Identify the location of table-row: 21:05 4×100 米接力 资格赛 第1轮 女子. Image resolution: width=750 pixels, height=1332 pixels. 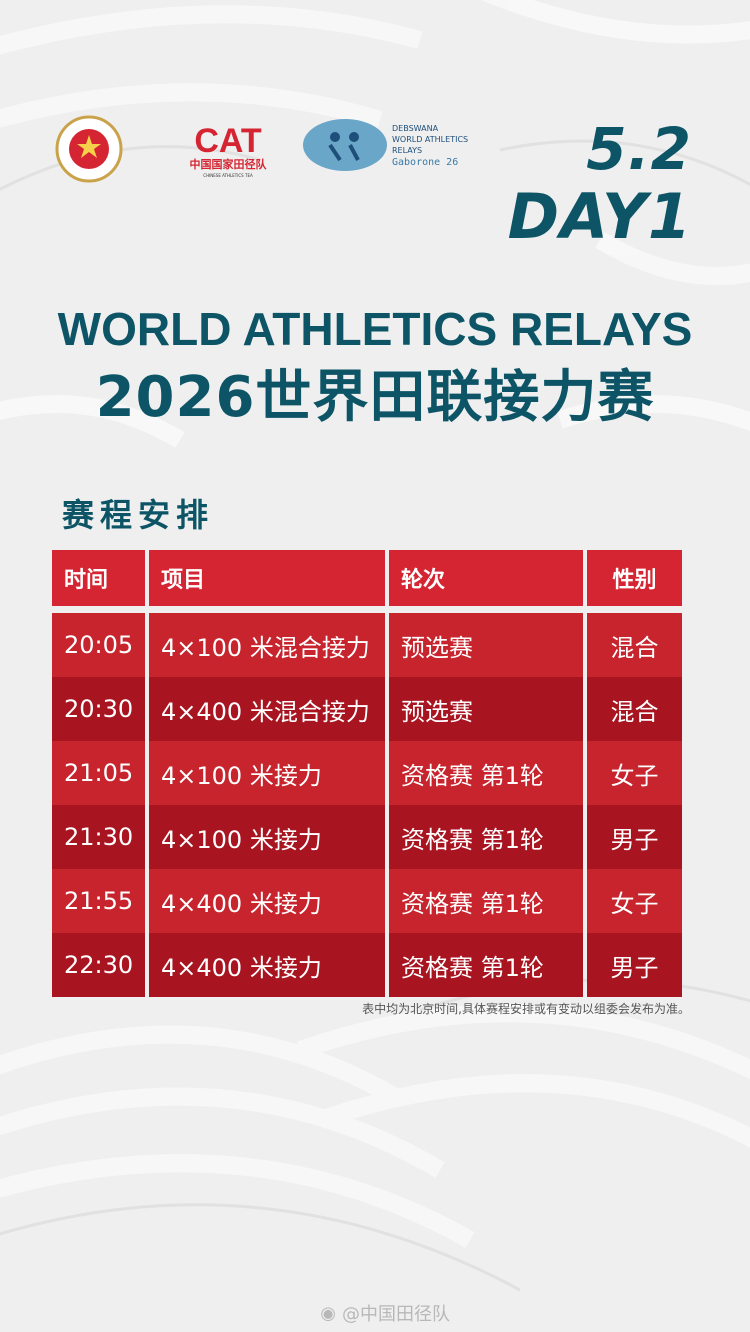
(367, 773).